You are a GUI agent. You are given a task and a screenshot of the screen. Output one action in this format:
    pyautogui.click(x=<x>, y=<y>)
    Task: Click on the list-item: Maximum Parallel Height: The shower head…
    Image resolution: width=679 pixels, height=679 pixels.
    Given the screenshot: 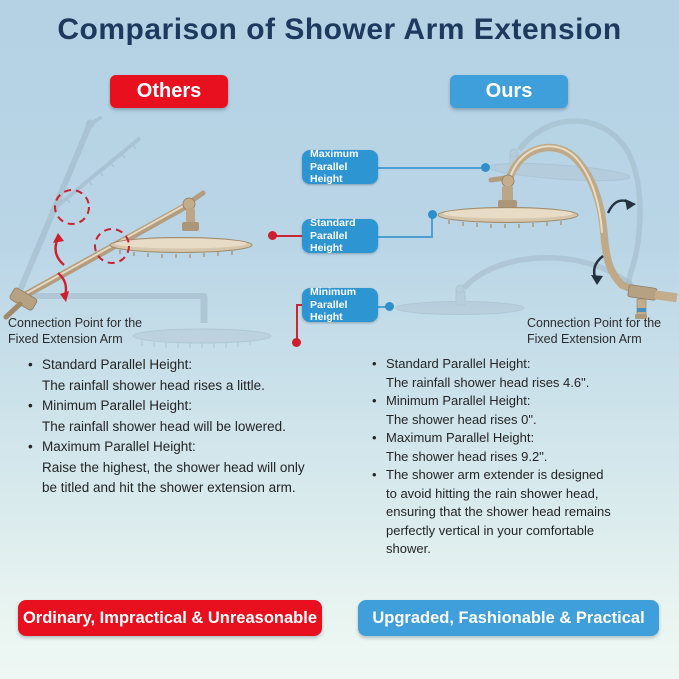 What is the action you would take?
    pyautogui.click(x=521, y=447)
    